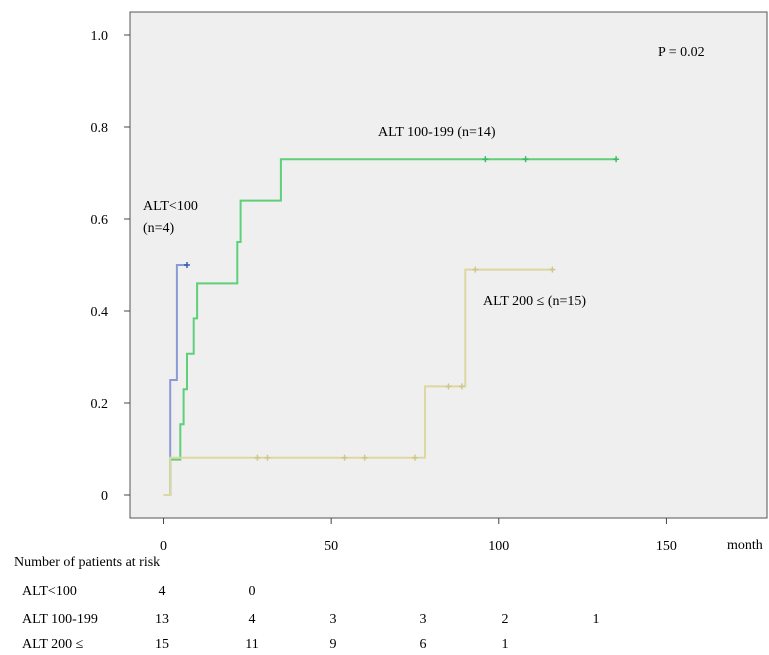  I want to click on x-tick-label: 0, so click(163, 546).